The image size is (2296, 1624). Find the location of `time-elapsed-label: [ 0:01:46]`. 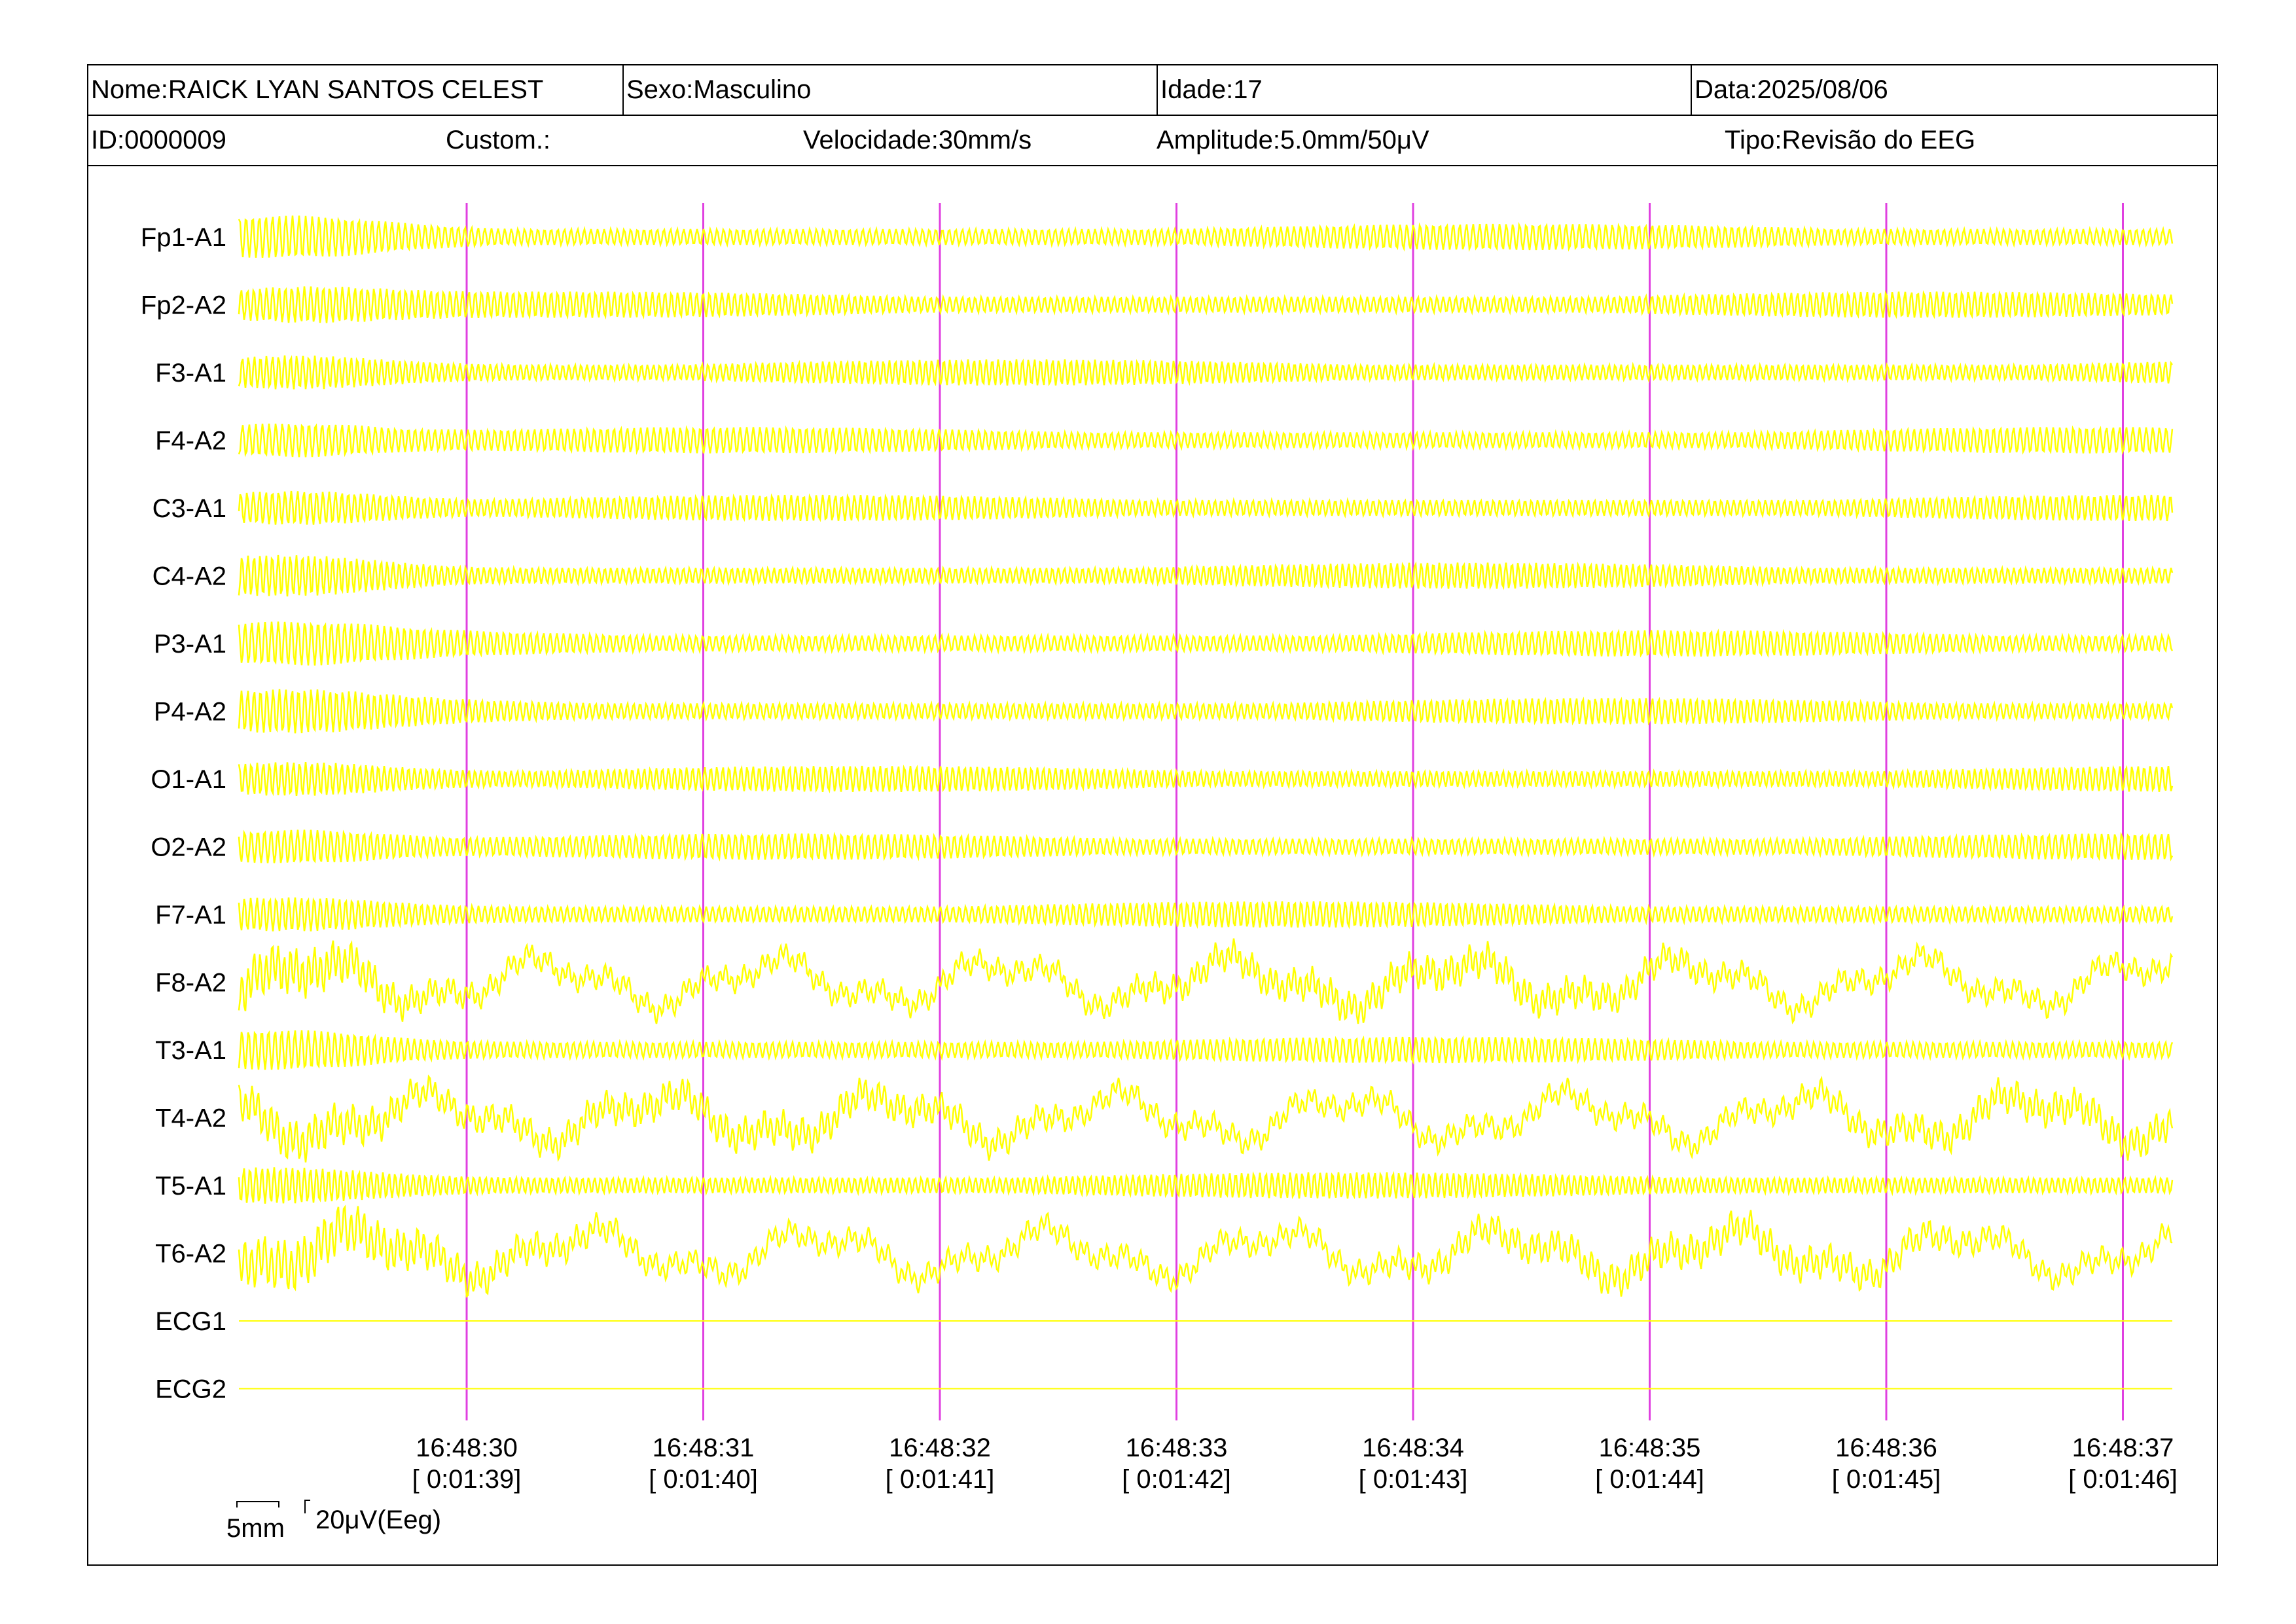

time-elapsed-label: [ 0:01:46] is located at coordinates (2123, 1479).